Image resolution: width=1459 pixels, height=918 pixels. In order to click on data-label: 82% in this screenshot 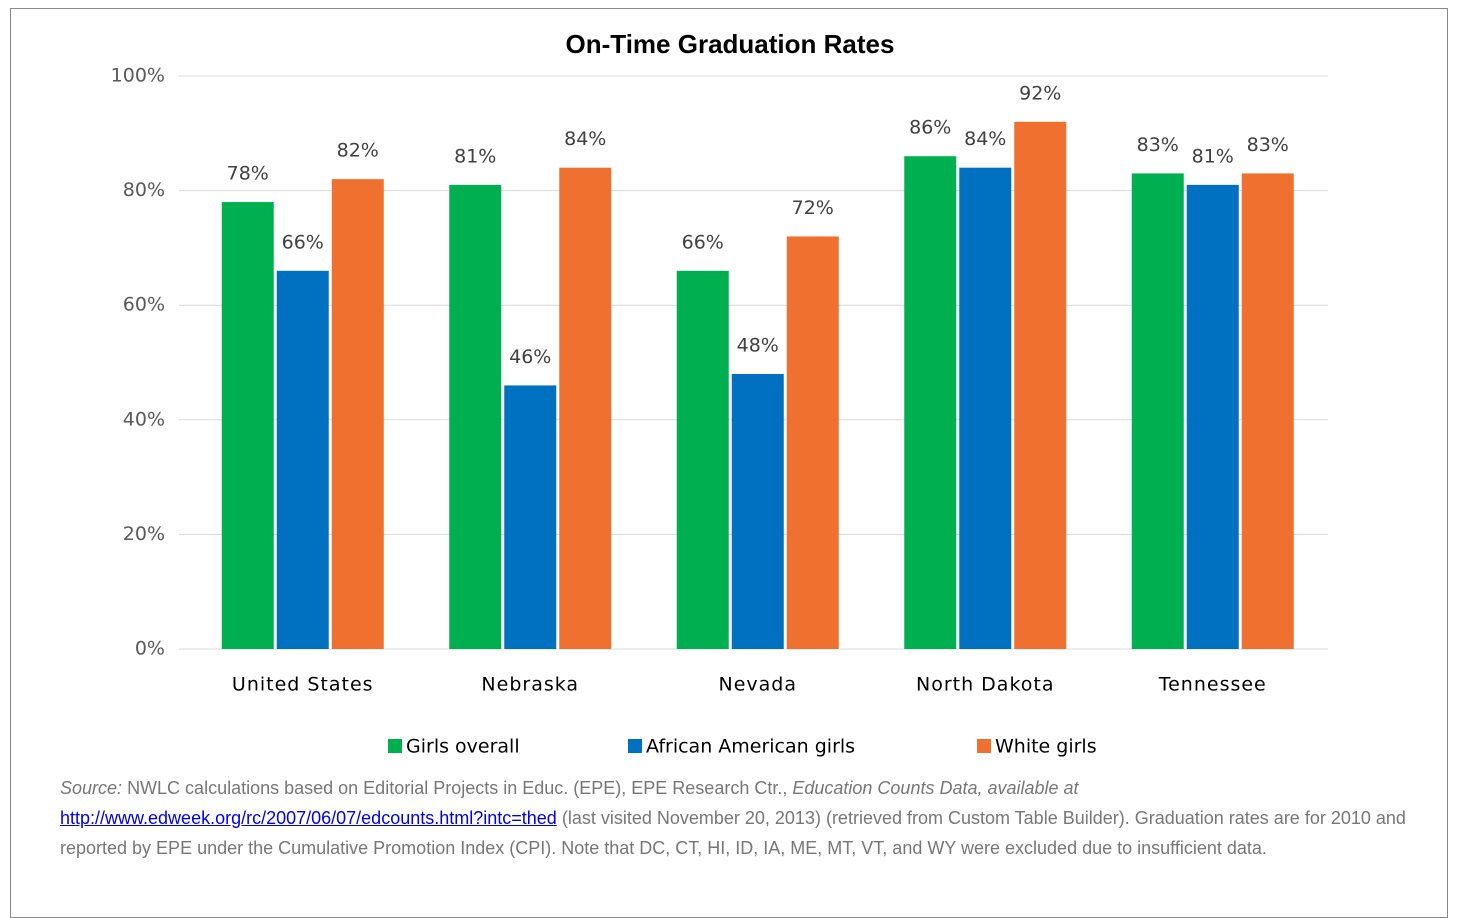, I will do `click(358, 151)`.